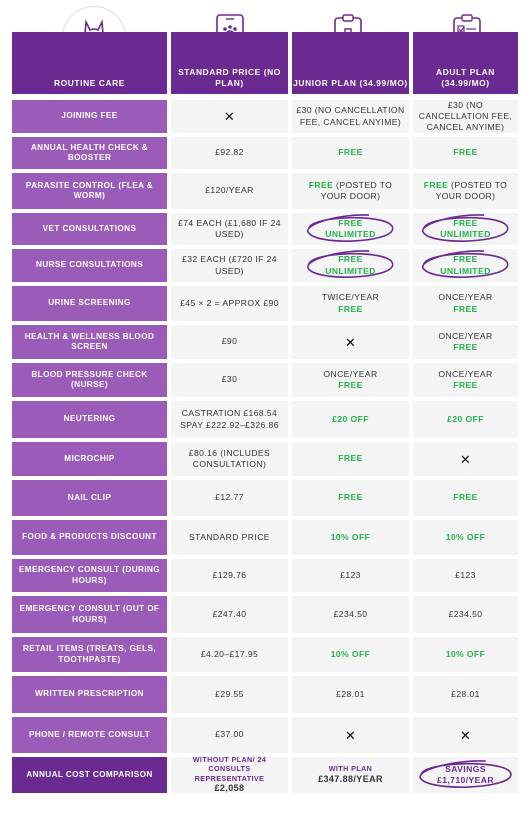 This screenshot has width=526, height=817. What do you see at coordinates (89, 342) in the screenshot?
I see `row-label: HEALTH & WELLNESS BLOOD SCREEN` at bounding box center [89, 342].